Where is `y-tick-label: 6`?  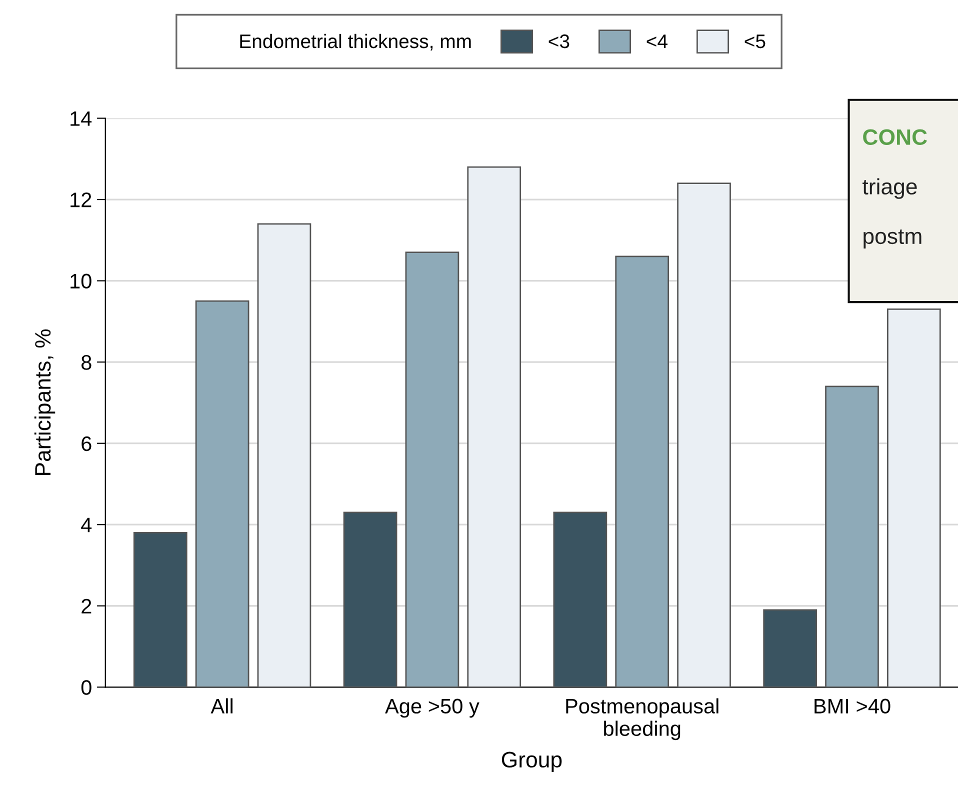 y-tick-label: 6 is located at coordinates (87, 444).